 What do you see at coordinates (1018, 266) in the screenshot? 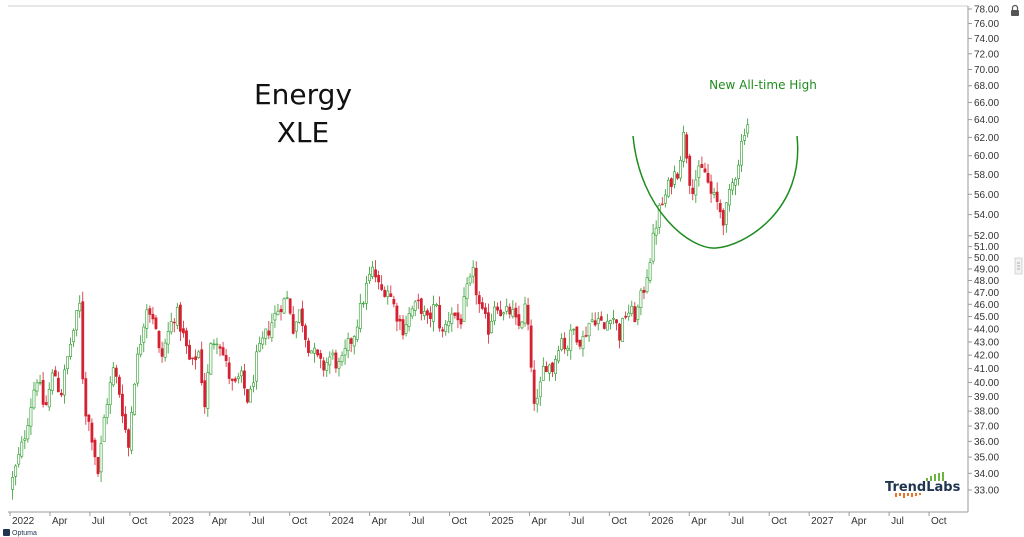
I see `scroll-handle` at bounding box center [1018, 266].